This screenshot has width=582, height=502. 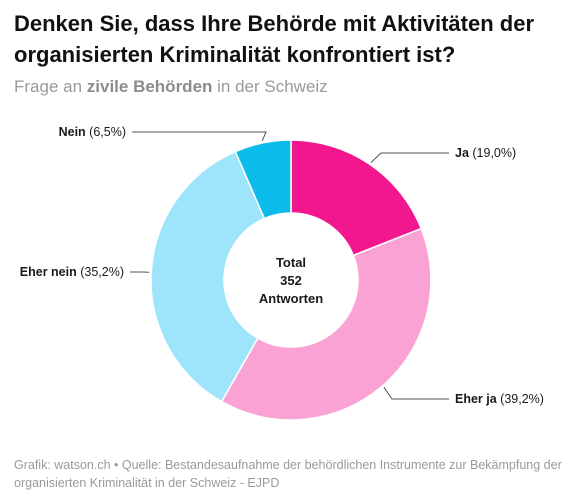 What do you see at coordinates (106, 132) in the screenshot?
I see `slice-label-percent: (6,5%)` at bounding box center [106, 132].